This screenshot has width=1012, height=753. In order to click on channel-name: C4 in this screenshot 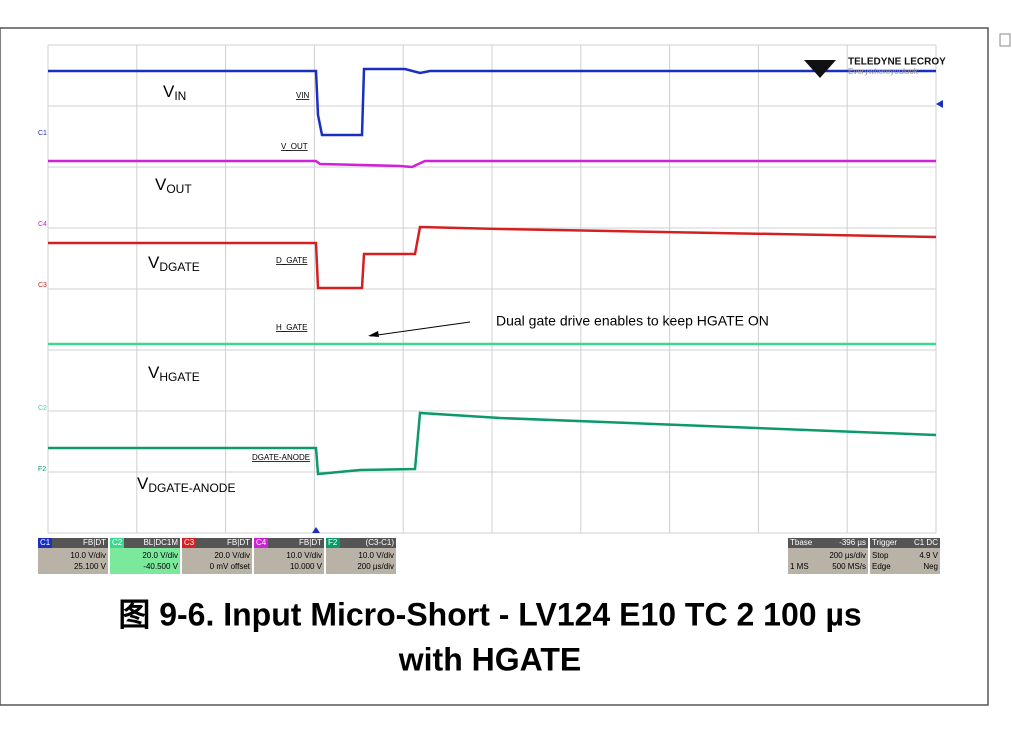, I will do `click(261, 542)`.